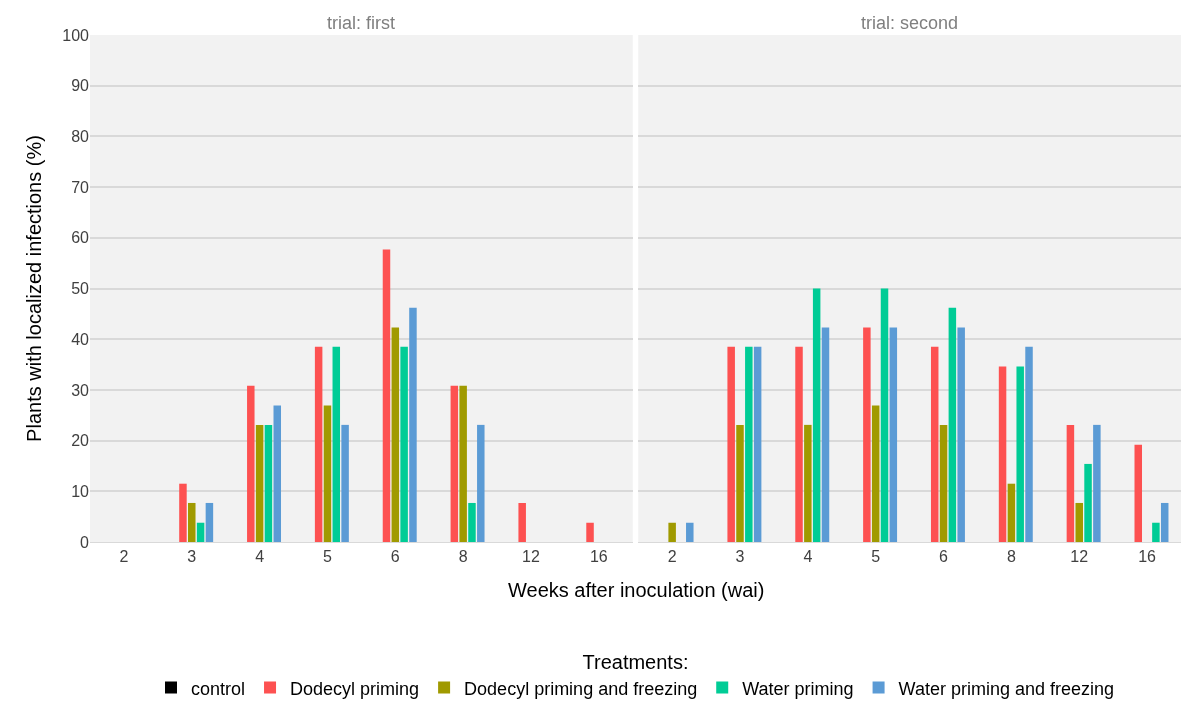  Describe the element at coordinates (85, 542) in the screenshot. I see `y-tick-label: 0` at that location.